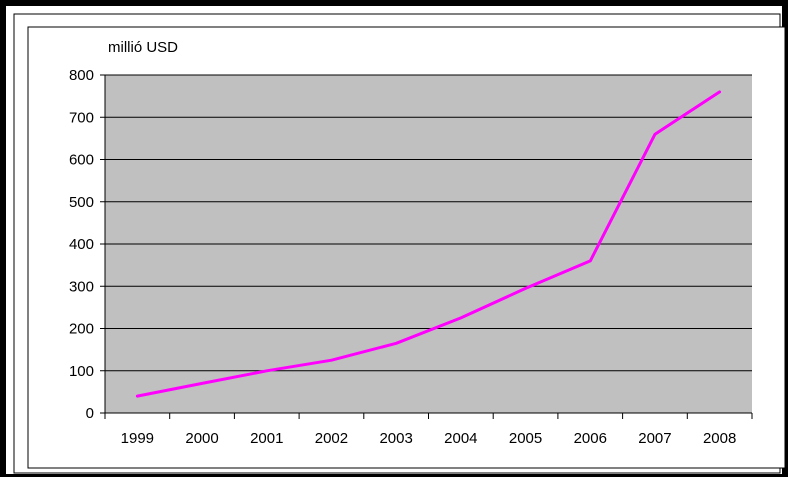 Image resolution: width=788 pixels, height=477 pixels. I want to click on x-tick-label: 2000, so click(201, 438).